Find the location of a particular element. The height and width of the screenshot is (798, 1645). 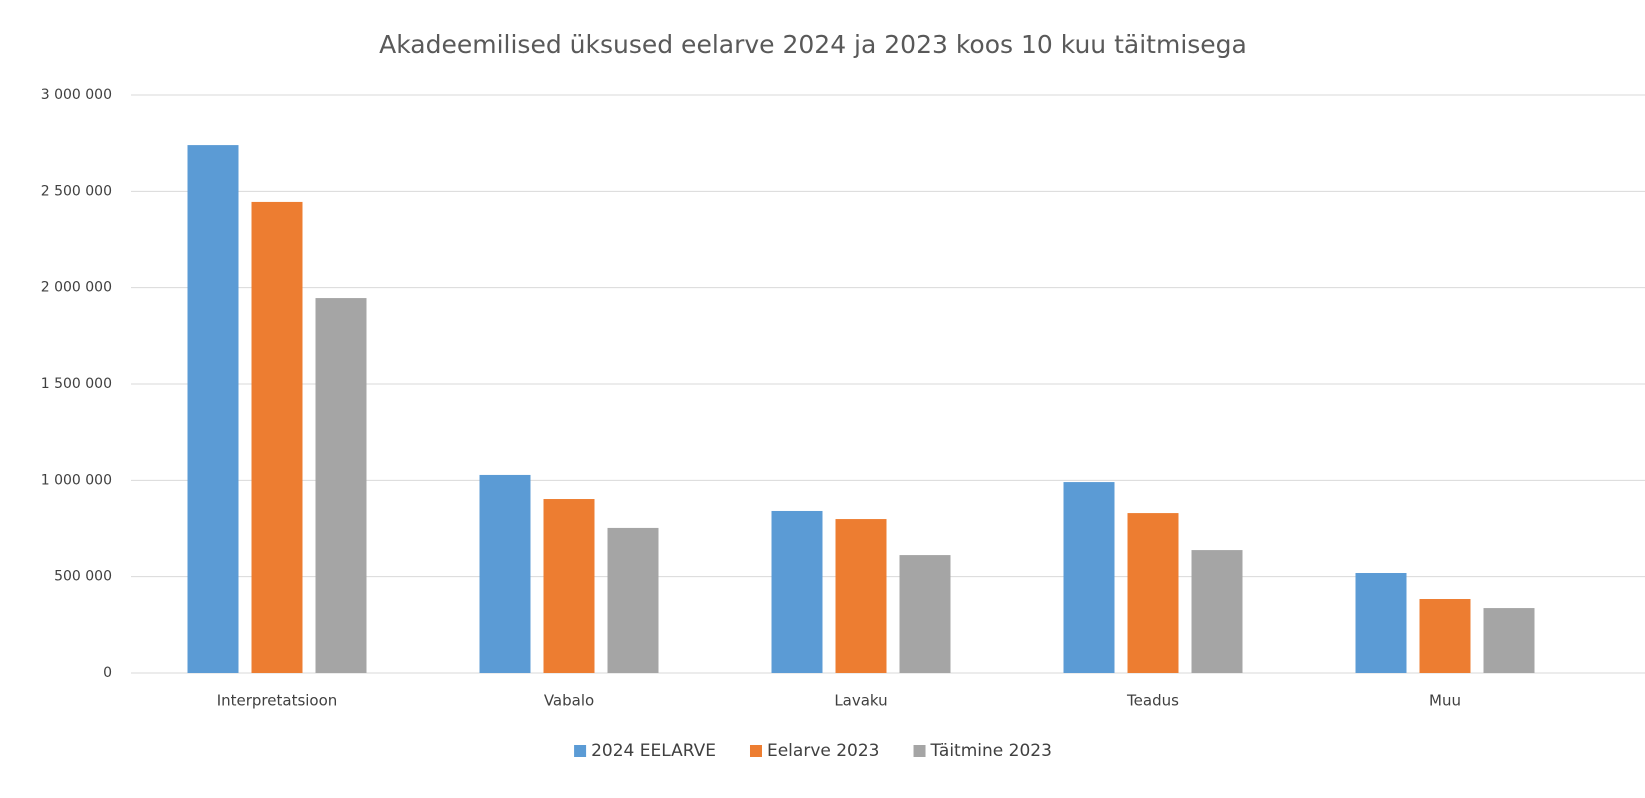

y-tick-label: 2 000 000 is located at coordinates (76, 288).